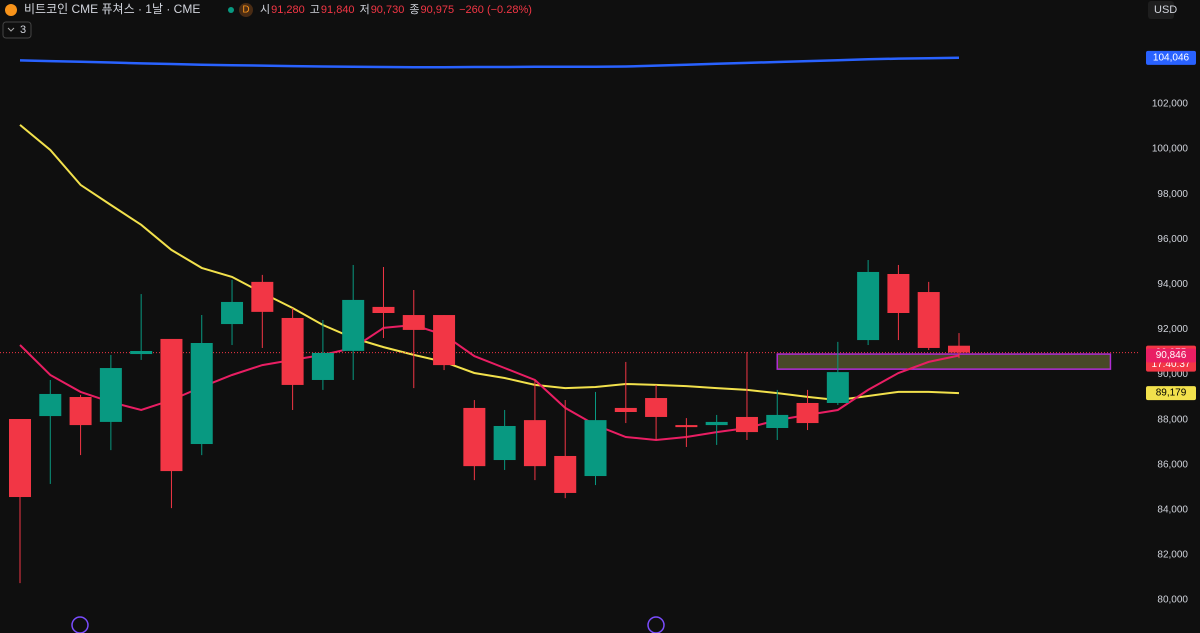  What do you see at coordinates (365, 9) in the screenshot?
I see `ohlc-name: 저` at bounding box center [365, 9].